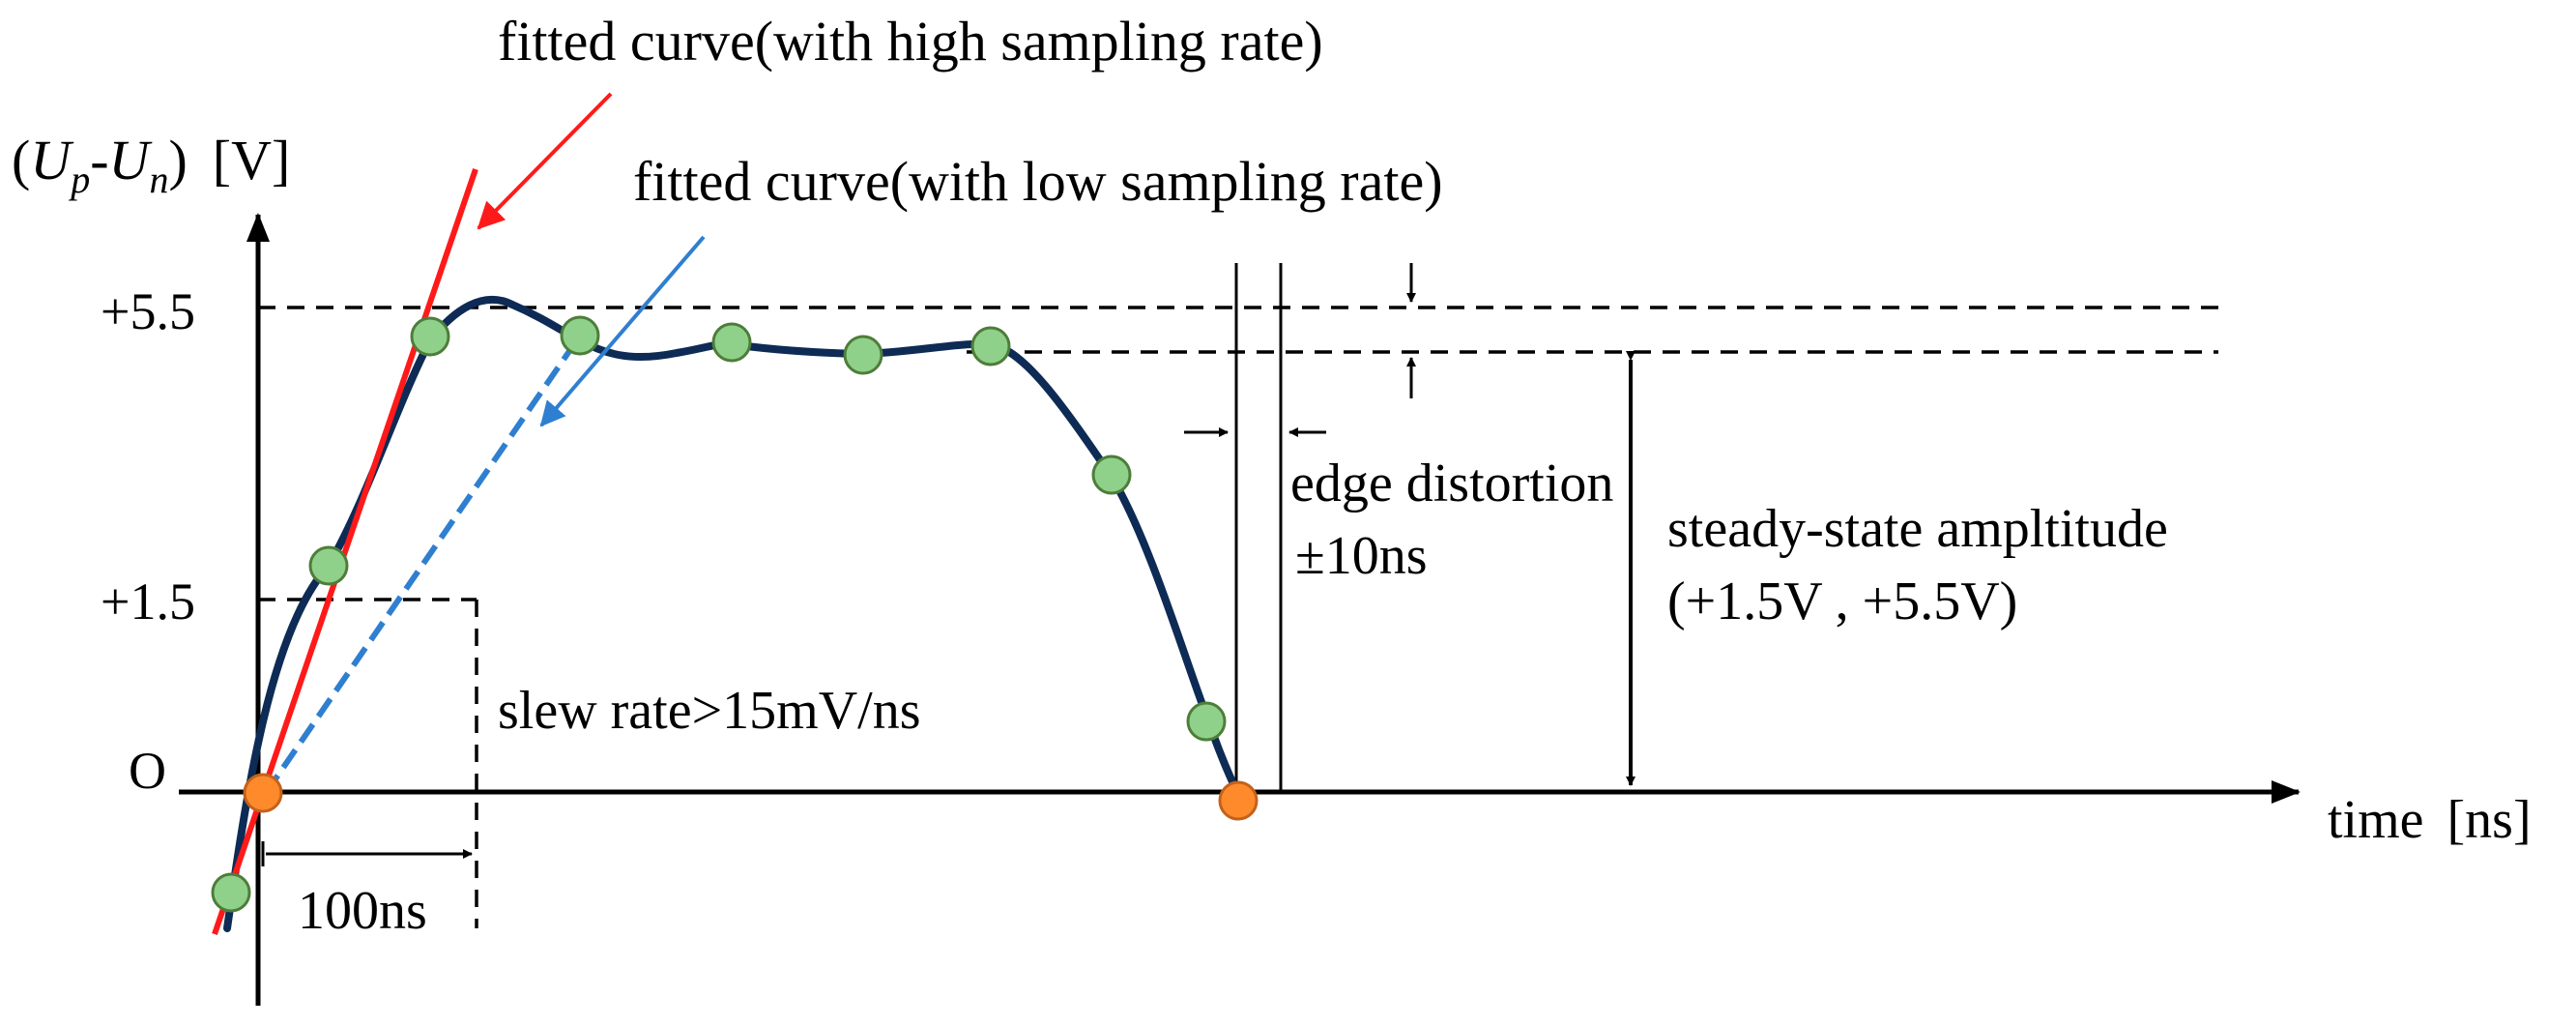 The height and width of the screenshot is (1026, 2576). What do you see at coordinates (1361, 556) in the screenshot?
I see `edge-distortion-value: ±10ns` at bounding box center [1361, 556].